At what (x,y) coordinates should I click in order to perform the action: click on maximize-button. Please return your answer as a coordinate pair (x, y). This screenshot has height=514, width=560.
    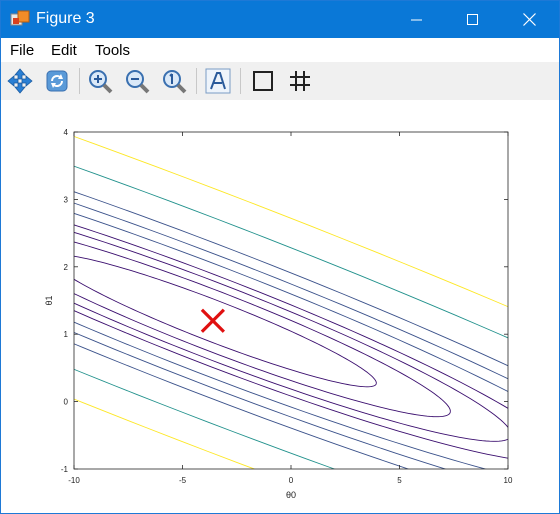
    Looking at the image, I should click on (473, 19).